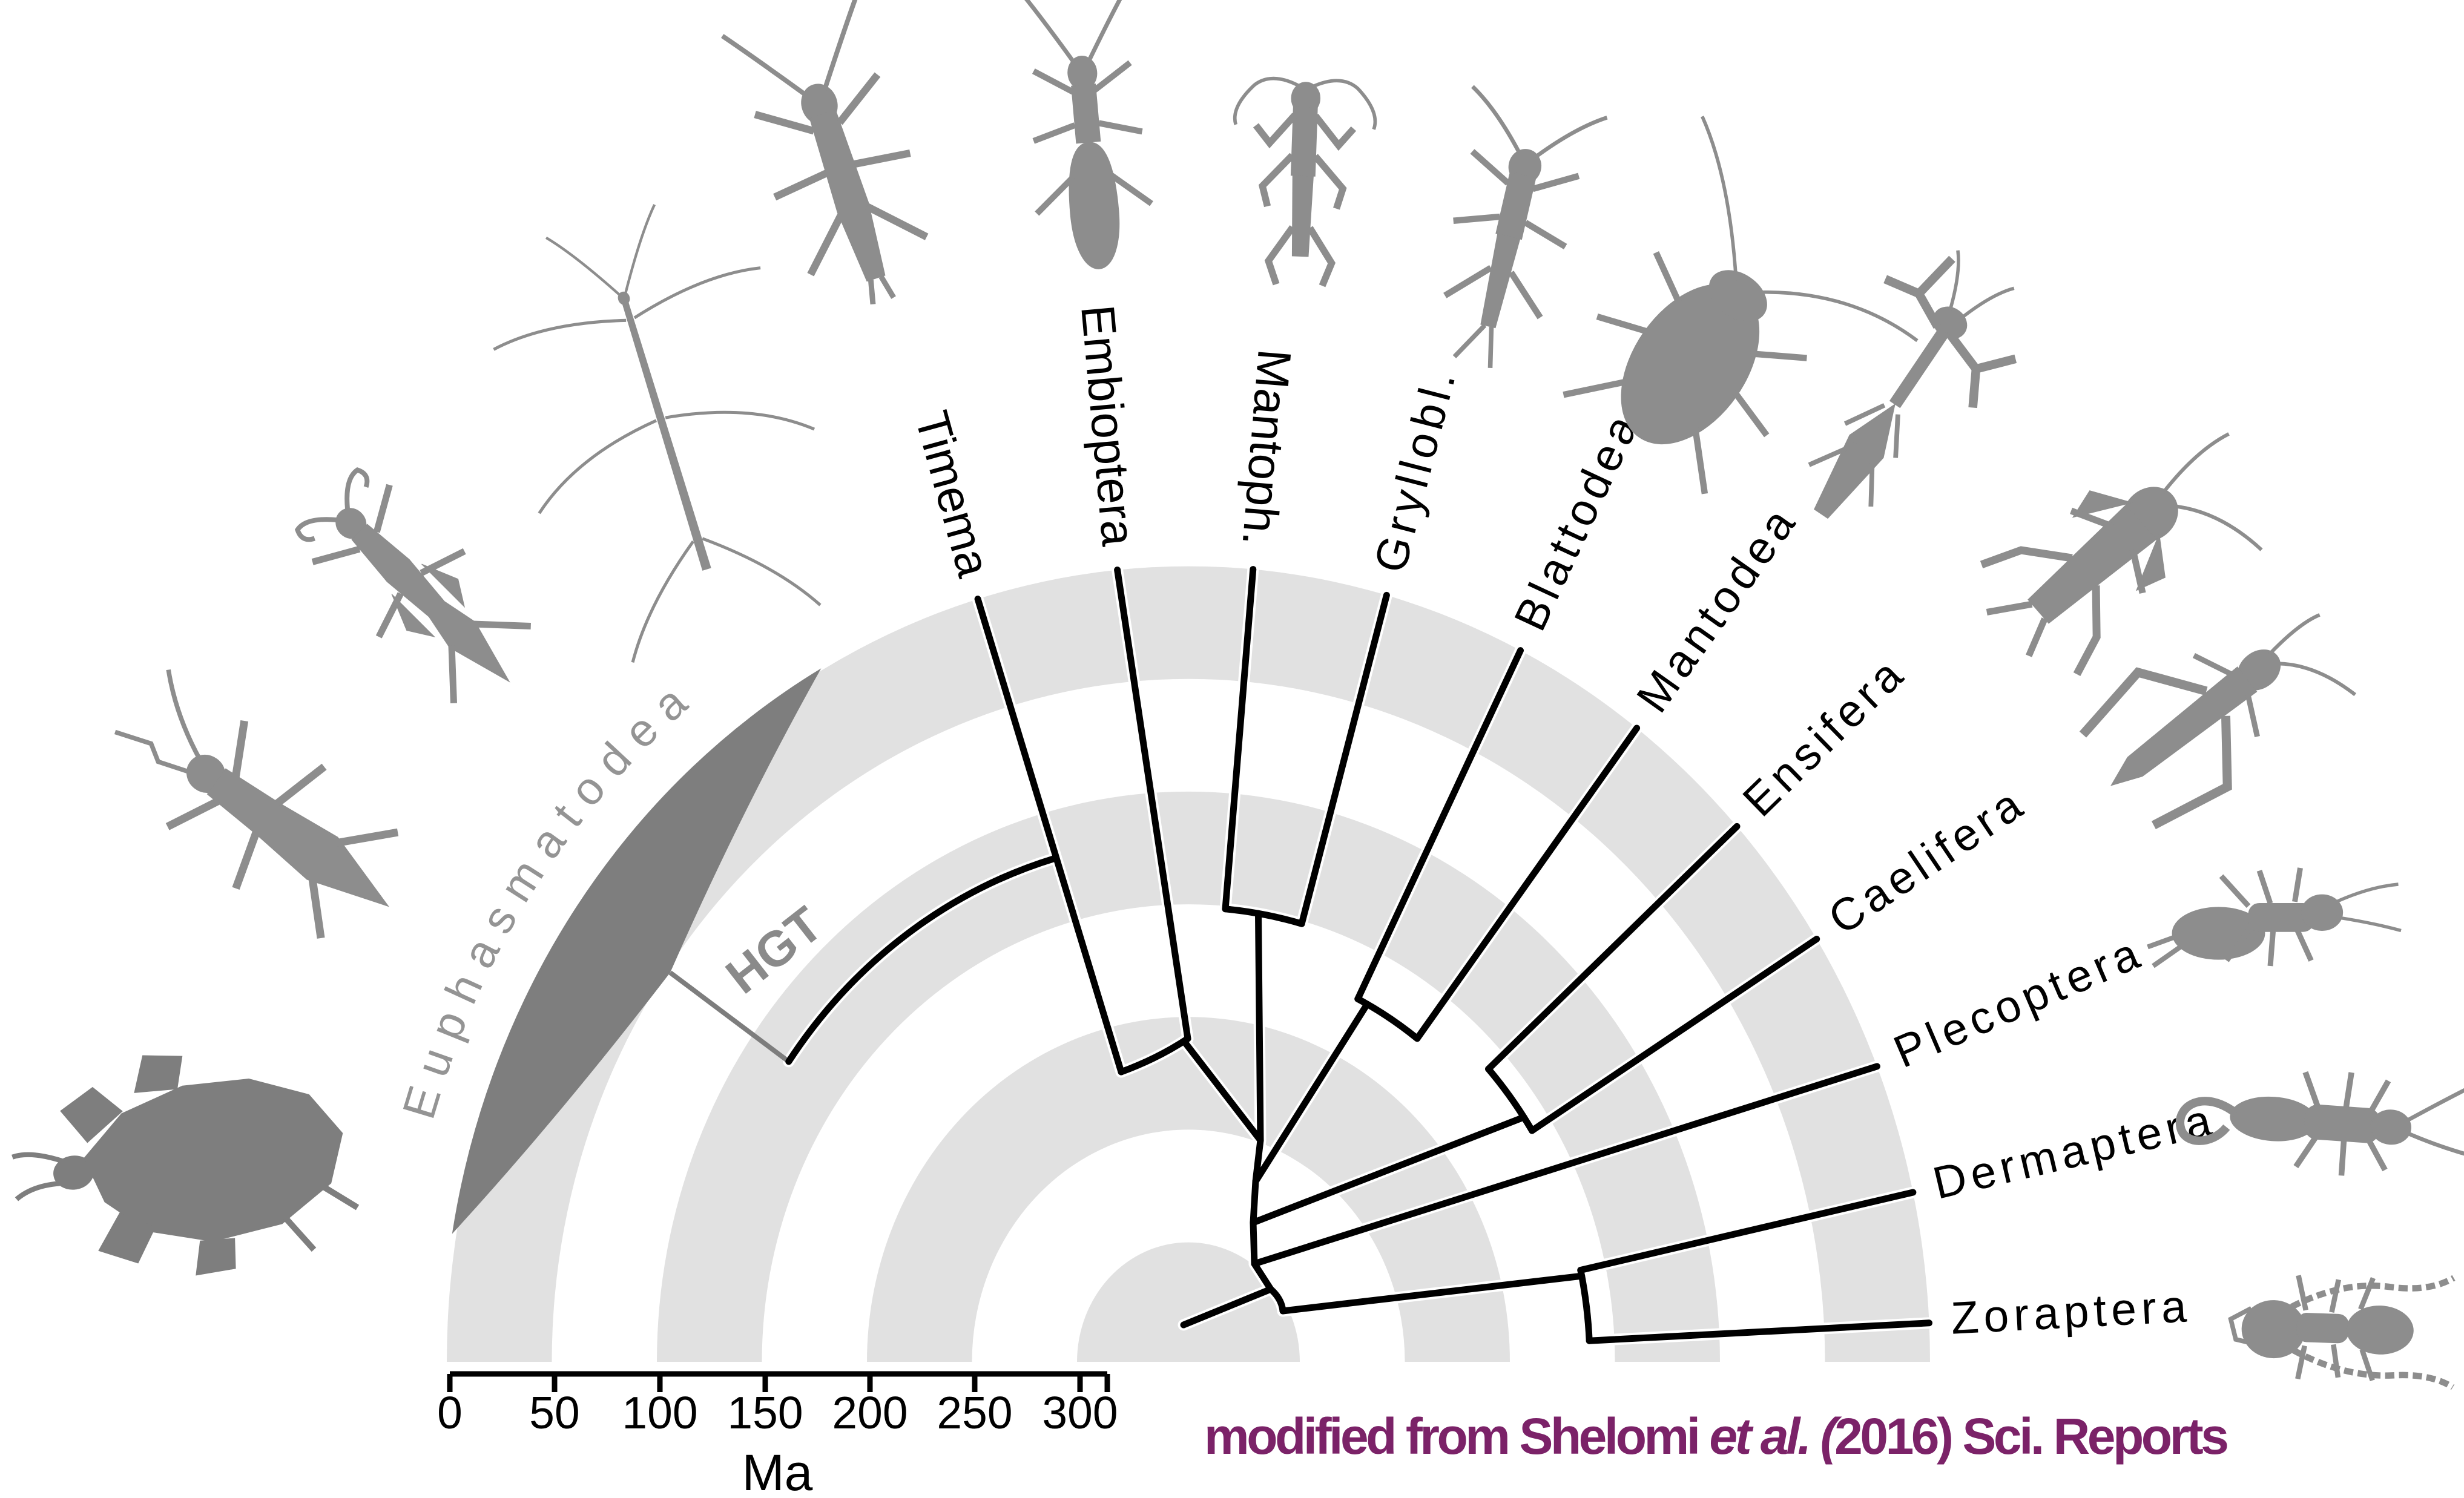 The height and width of the screenshot is (1498, 2464). I want to click on svg-text: 0, so click(450, 1413).